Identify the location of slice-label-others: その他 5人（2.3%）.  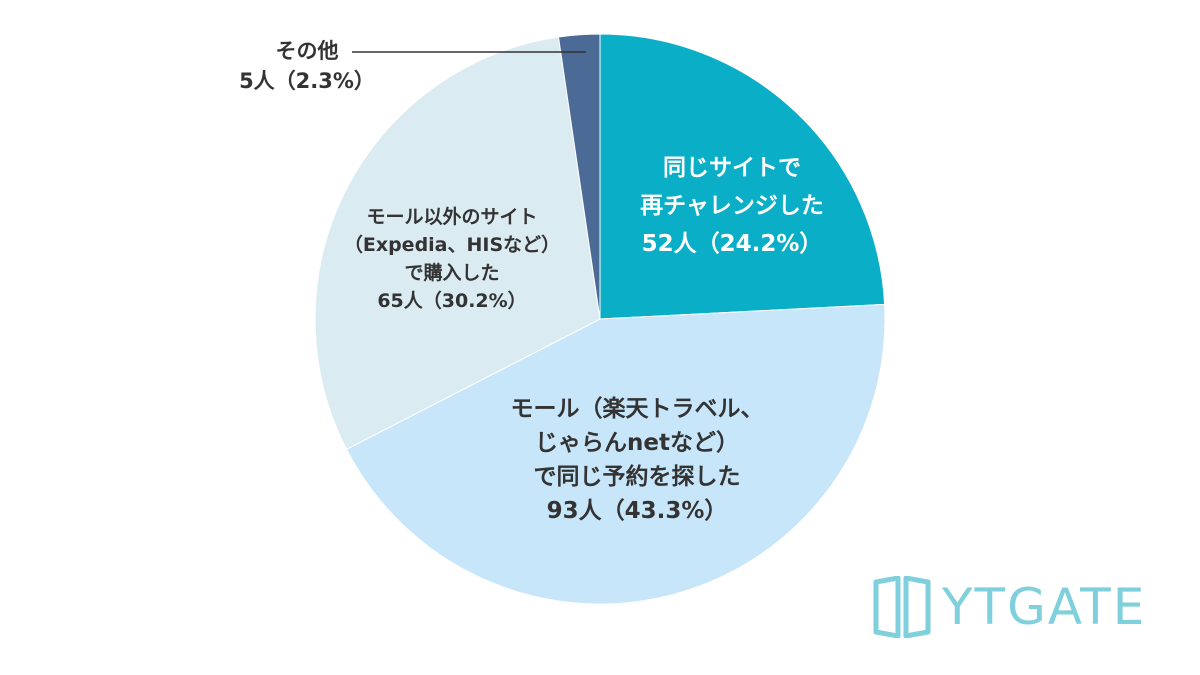
(307, 66).